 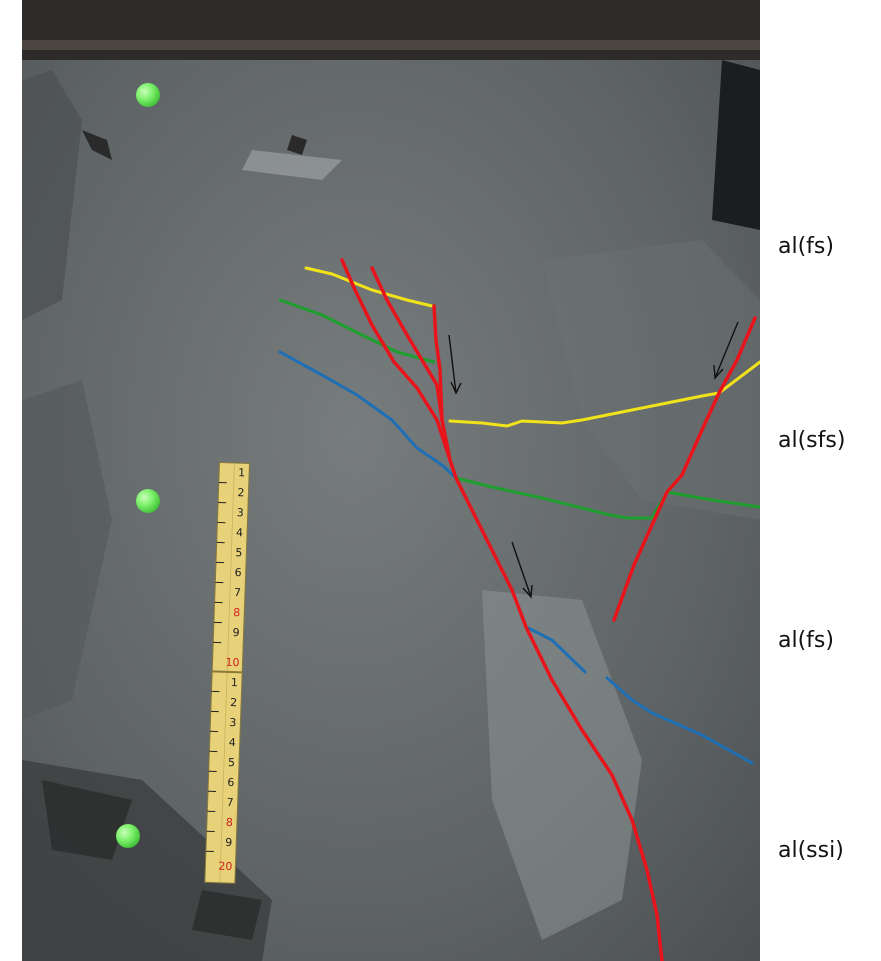 I want to click on ruler-ticks, so click(x=216, y=667).